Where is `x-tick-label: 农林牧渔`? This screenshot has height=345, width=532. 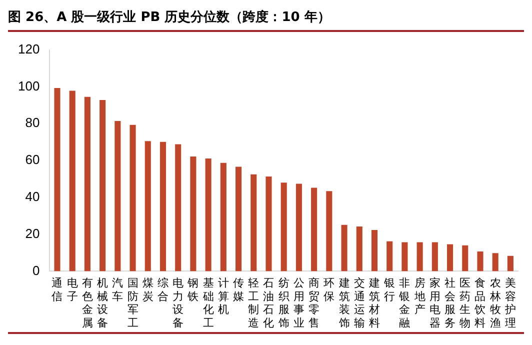
x-tick-label: 农林牧渔 is located at coordinates (494, 303).